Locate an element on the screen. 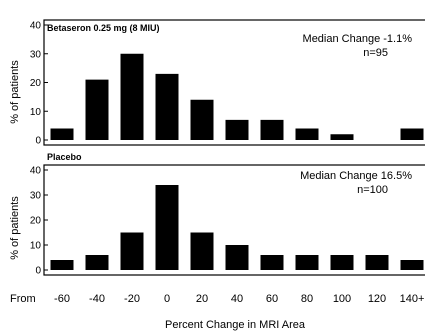 The height and width of the screenshot is (331, 425). x-tick-label: 100 is located at coordinates (342, 299).